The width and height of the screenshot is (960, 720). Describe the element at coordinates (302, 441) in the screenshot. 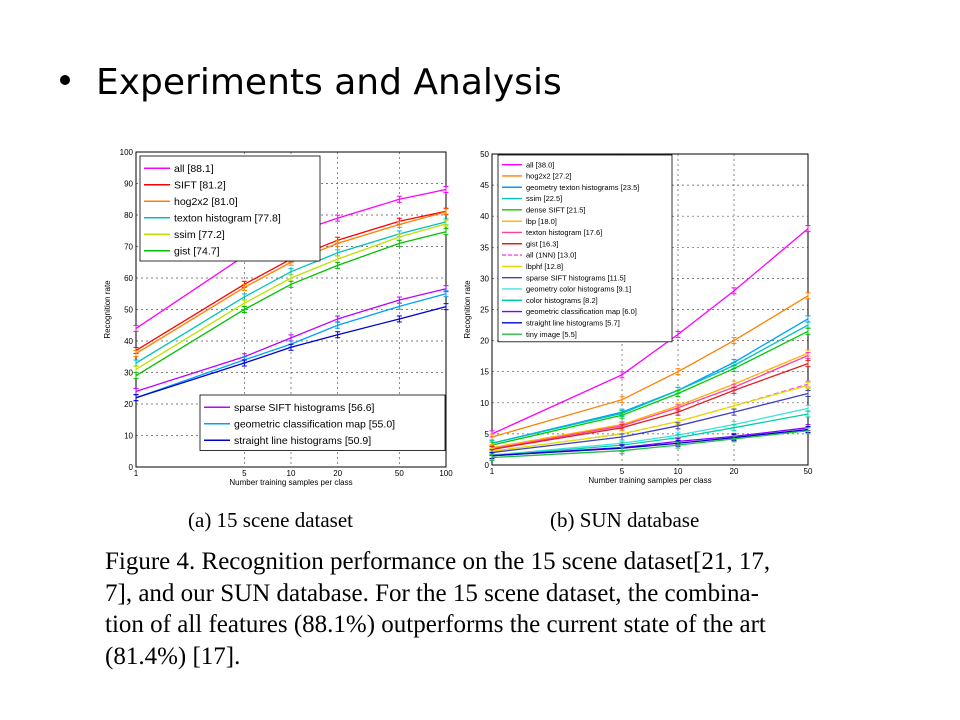

I see `legend-label: straight line histograms [50.9]` at that location.